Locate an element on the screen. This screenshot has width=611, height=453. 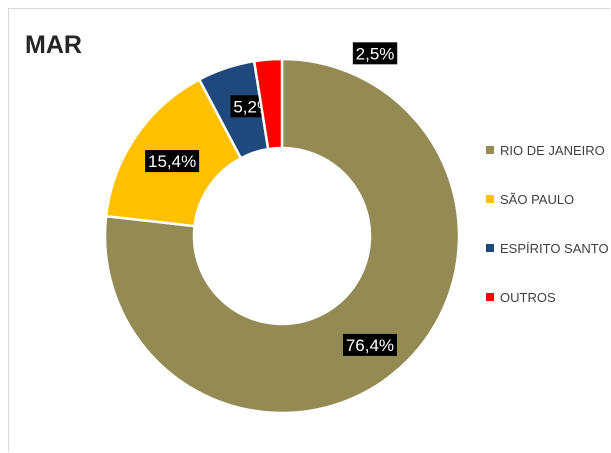
legend-item-sao-paulo: SÃO PAULO is located at coordinates (530, 199).